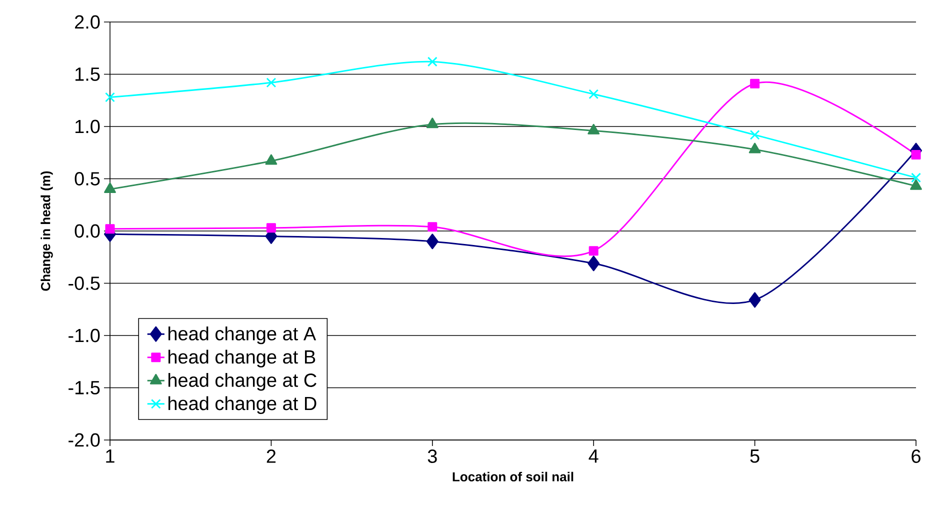  Describe the element at coordinates (110, 456) in the screenshot. I see `x-tick-label: 1` at that location.